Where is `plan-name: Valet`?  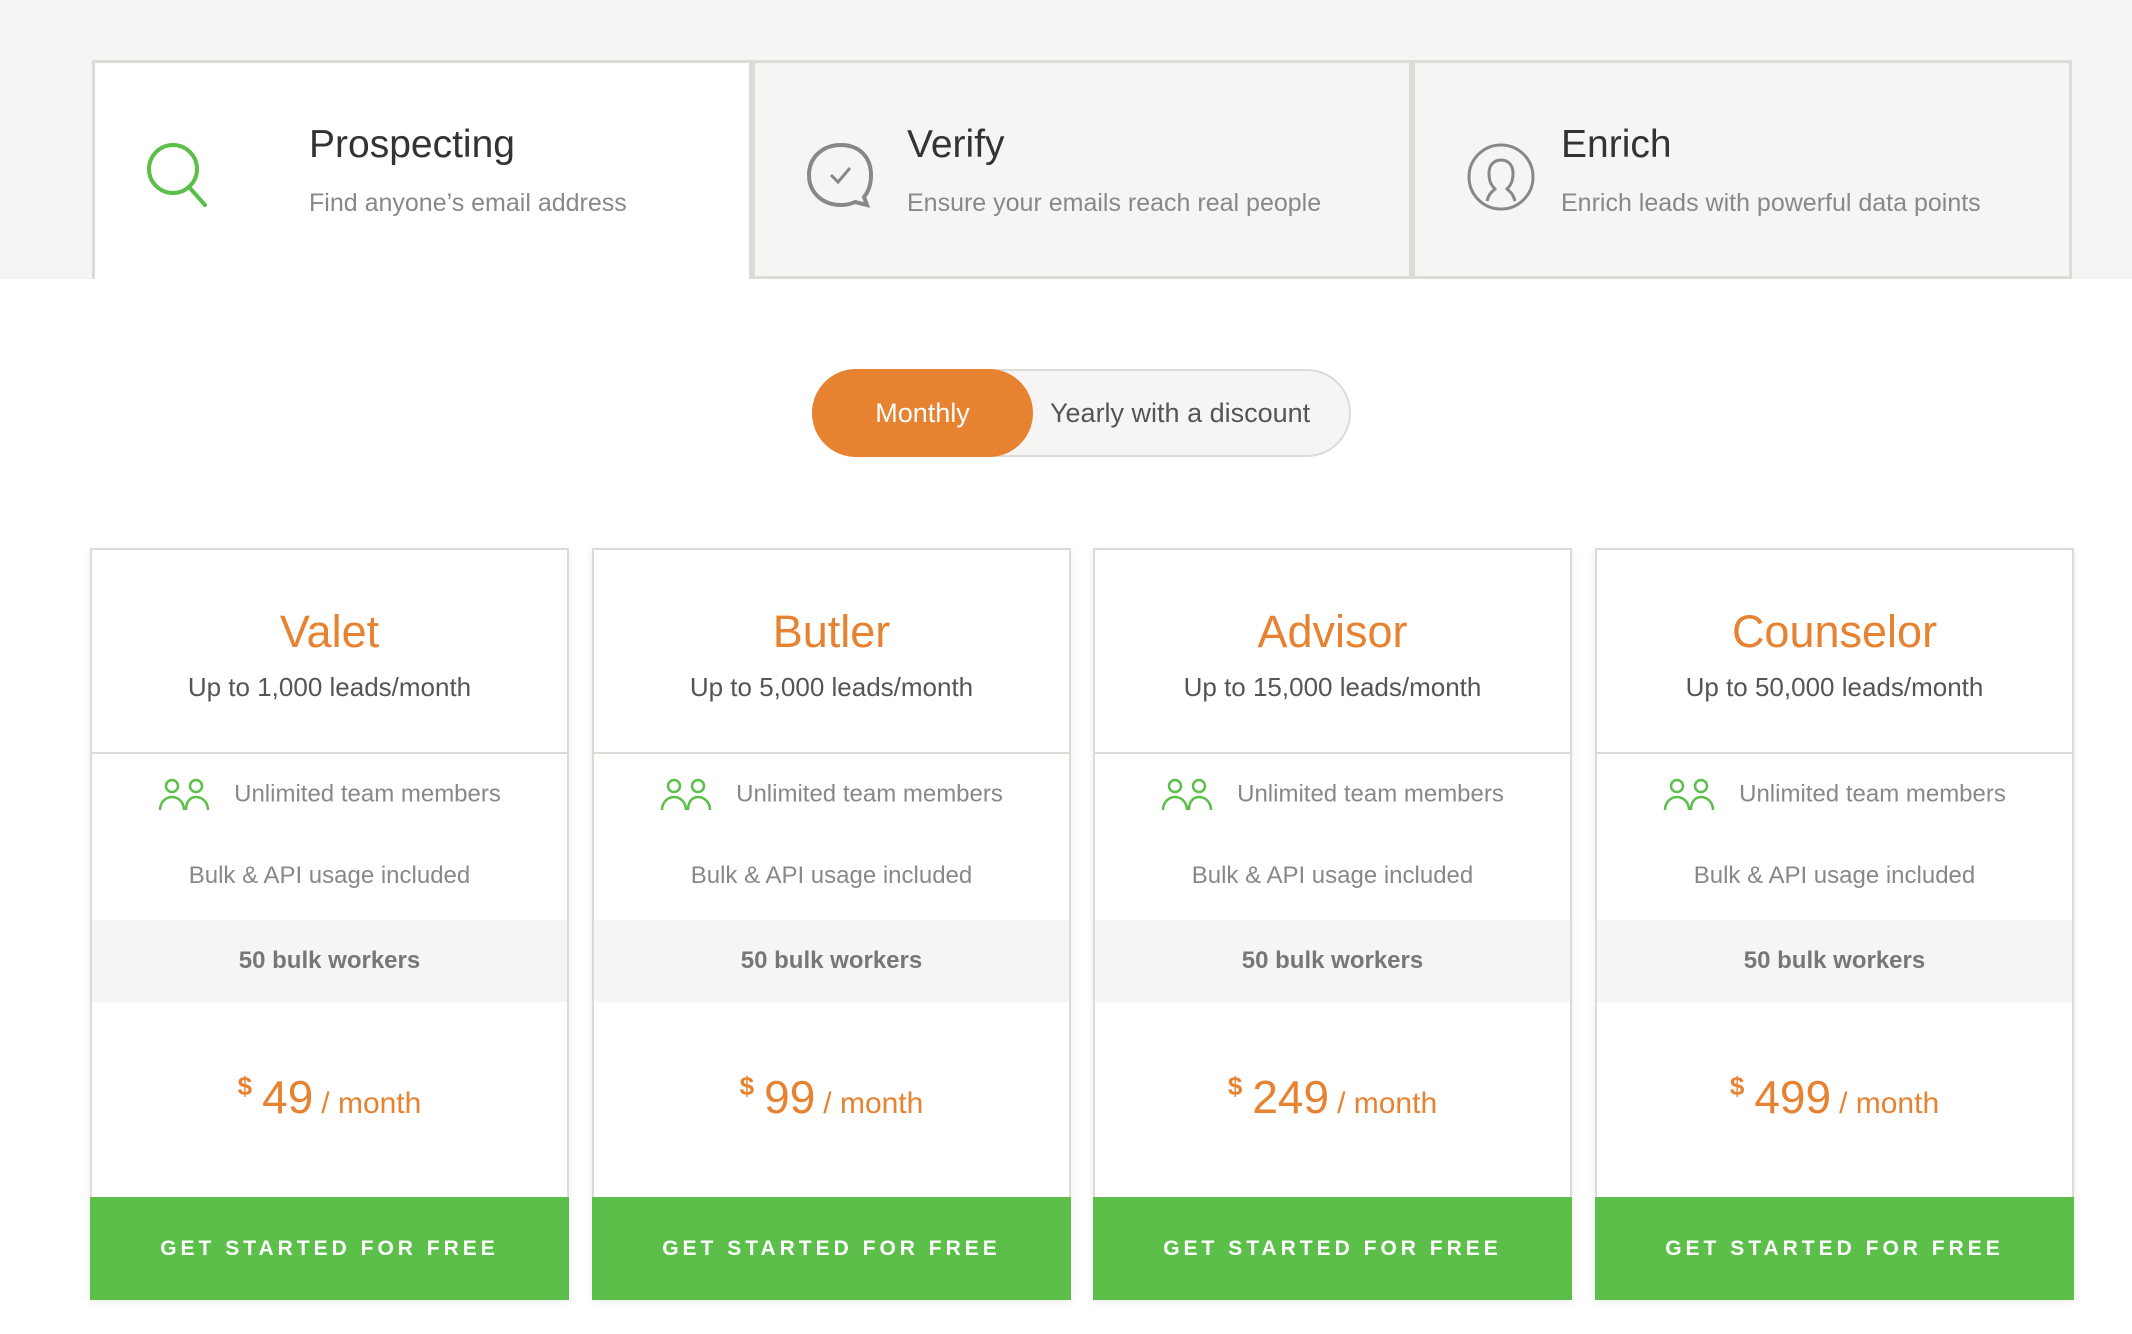 plan-name: Valet is located at coordinates (329, 631).